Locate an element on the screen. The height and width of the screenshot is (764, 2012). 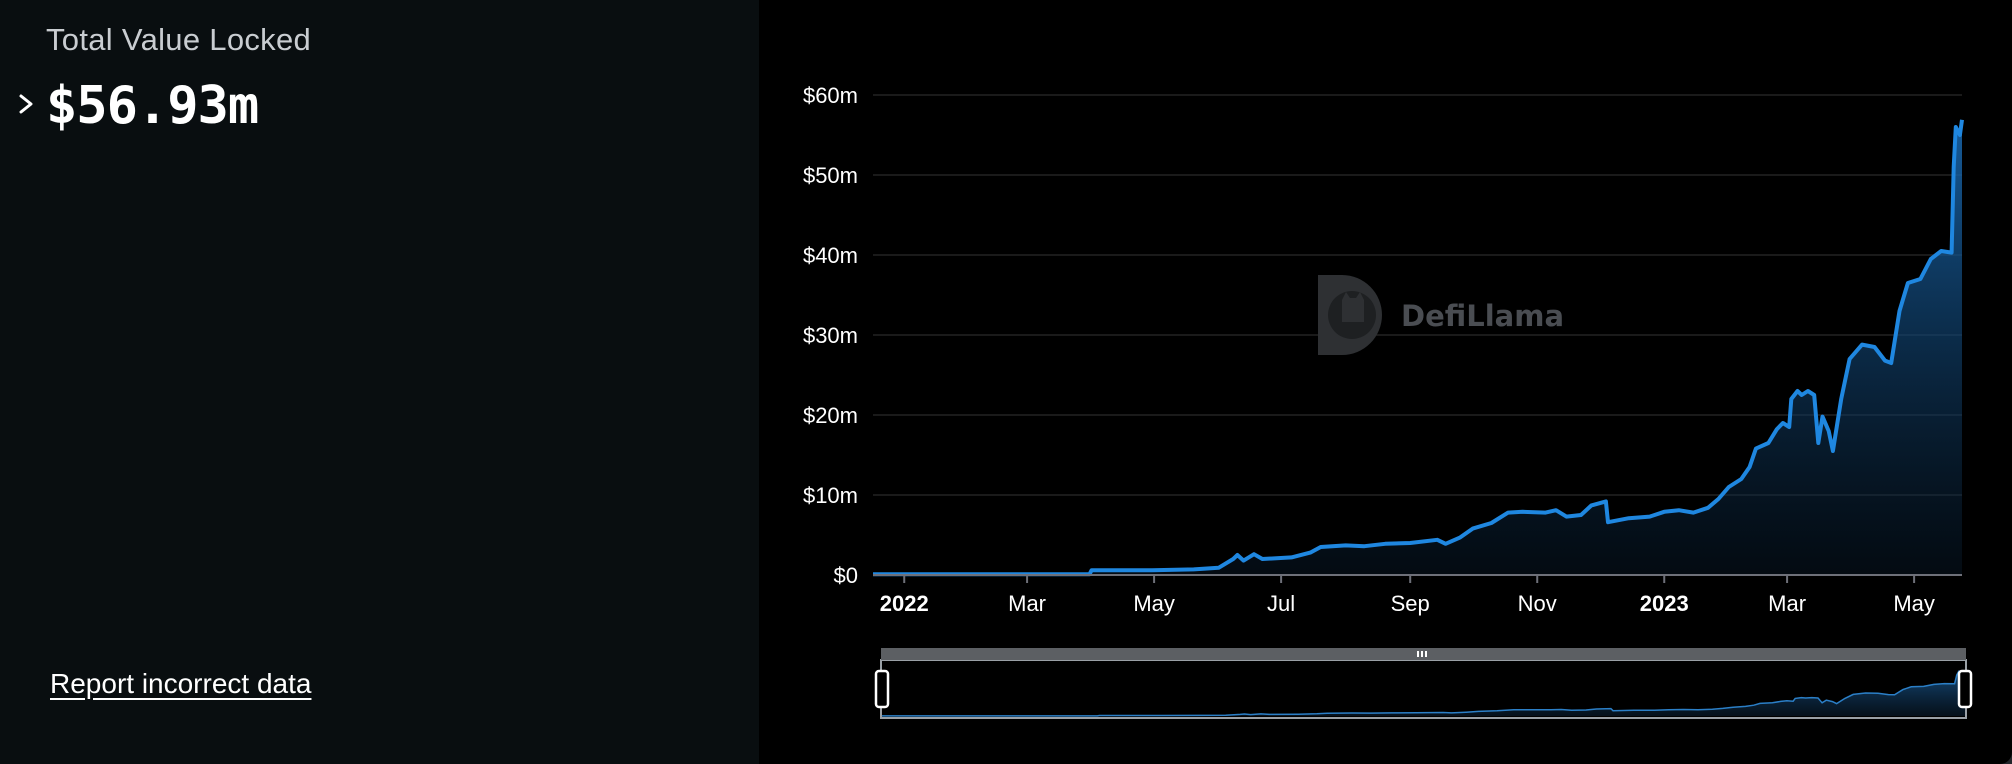
y-axis-ticks: $0 $10m $20m $30m $40m $50m $60m is located at coordinates (830, 335).